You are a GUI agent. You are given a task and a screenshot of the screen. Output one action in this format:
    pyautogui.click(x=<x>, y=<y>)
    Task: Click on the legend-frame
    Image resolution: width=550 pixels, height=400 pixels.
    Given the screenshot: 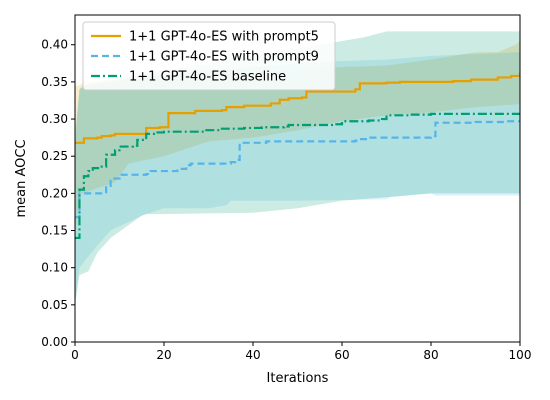 What is the action you would take?
    pyautogui.click(x=209, y=56)
    